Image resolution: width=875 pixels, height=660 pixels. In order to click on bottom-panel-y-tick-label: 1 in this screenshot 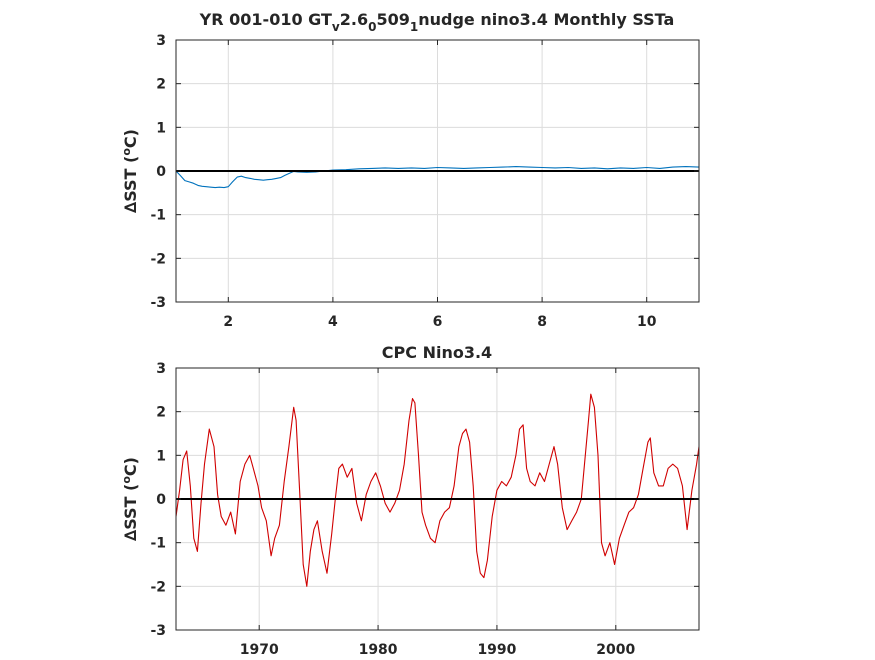, I will do `click(161, 456)`.